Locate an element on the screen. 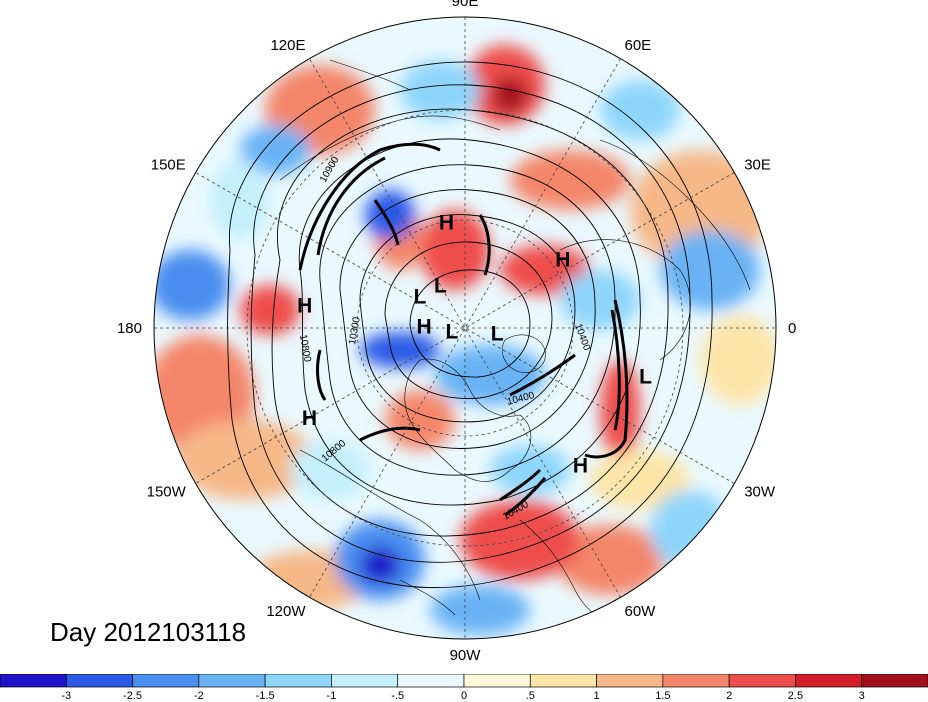 The image size is (928, 702). longitude-label: 150W is located at coordinates (167, 492).